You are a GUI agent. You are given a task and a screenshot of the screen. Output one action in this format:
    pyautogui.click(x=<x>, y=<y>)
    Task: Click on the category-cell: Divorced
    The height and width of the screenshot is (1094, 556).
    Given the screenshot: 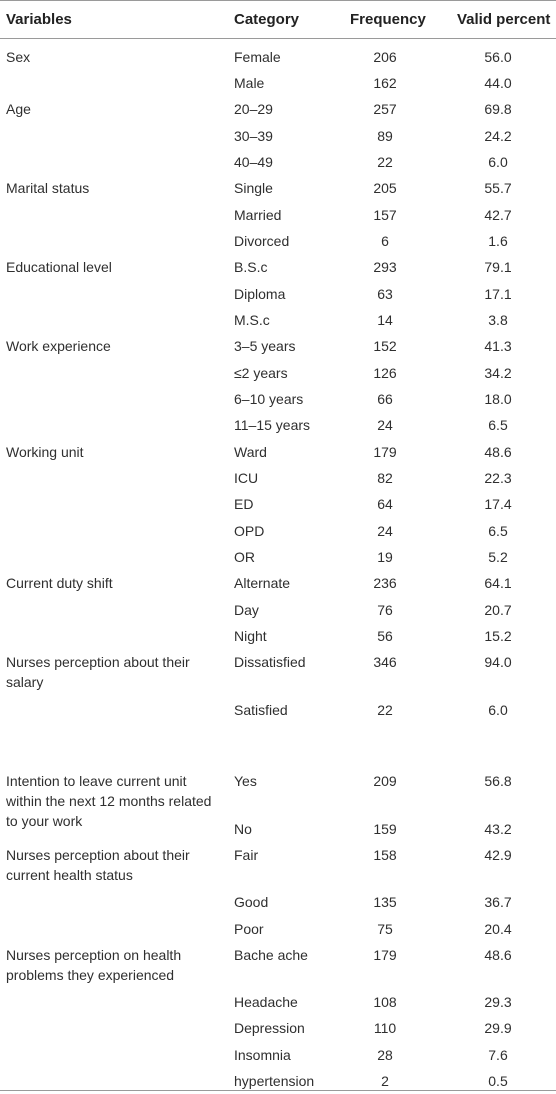 What is the action you would take?
    pyautogui.click(x=262, y=241)
    